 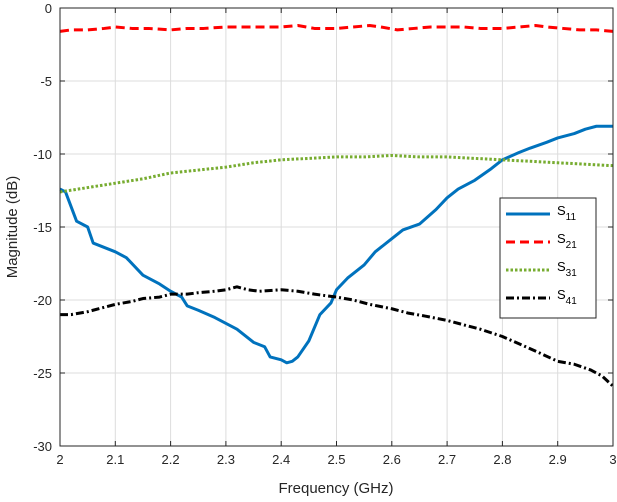 I want to click on legend-label-subscript: 31, so click(x=572, y=273).